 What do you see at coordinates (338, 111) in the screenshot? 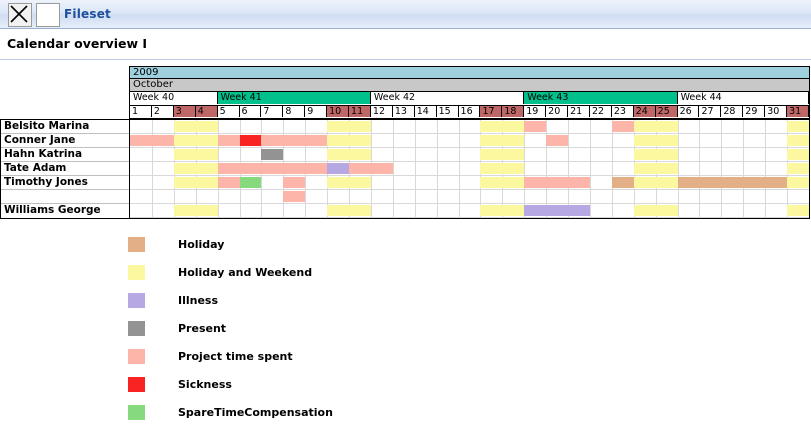
I see `day-header-cell: 10` at bounding box center [338, 111].